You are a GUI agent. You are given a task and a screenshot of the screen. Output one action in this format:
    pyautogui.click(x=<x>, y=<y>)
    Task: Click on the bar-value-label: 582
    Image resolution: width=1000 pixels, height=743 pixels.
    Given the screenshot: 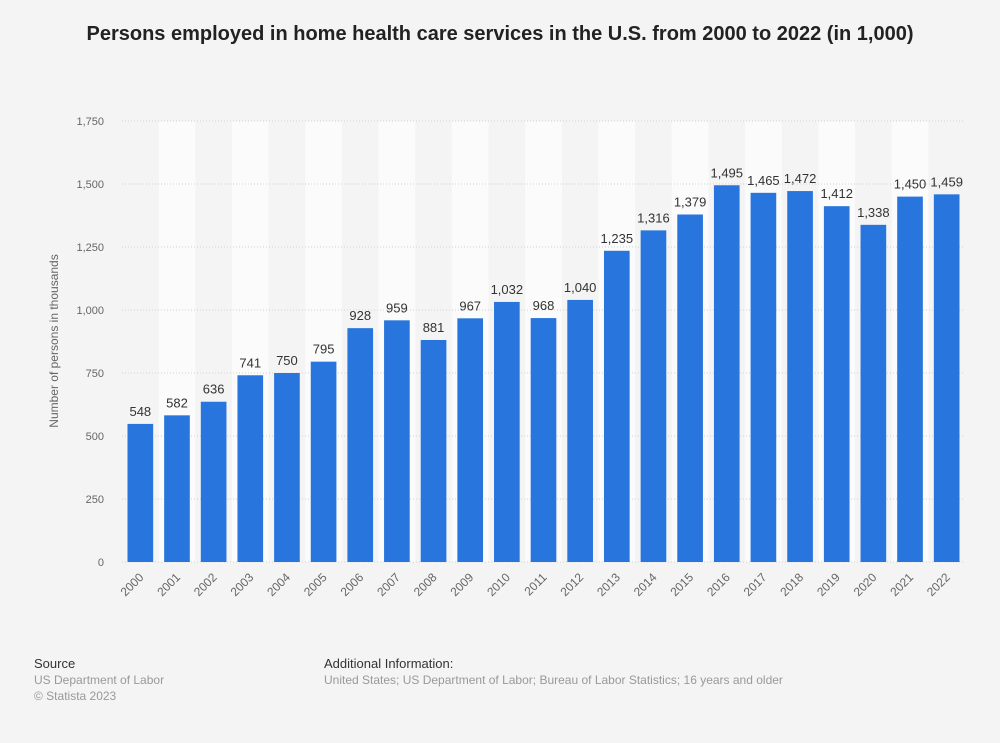 What is the action you would take?
    pyautogui.click(x=177, y=402)
    